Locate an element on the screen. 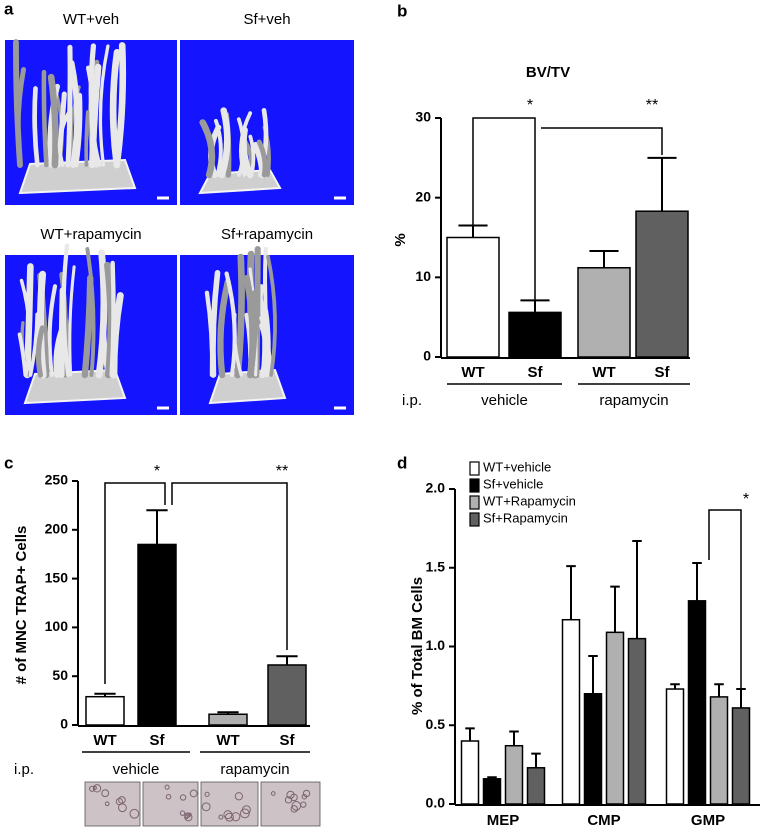 The width and height of the screenshot is (774, 830). image-label: Sf+veh is located at coordinates (266, 19).